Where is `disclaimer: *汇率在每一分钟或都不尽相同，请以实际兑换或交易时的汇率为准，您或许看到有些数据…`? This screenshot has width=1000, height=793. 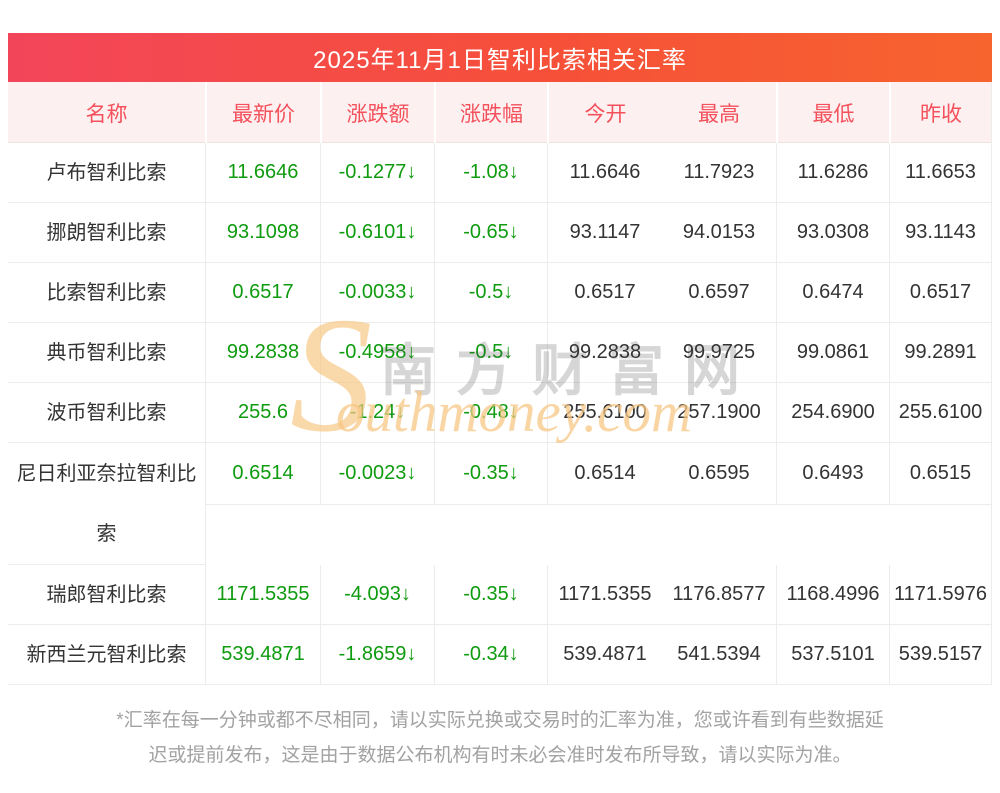 disclaimer: *汇率在每一分钟或都不尽相同，请以实际兑换或交易时的汇率为准，您或许看到有些数据… is located at coordinates (500, 738).